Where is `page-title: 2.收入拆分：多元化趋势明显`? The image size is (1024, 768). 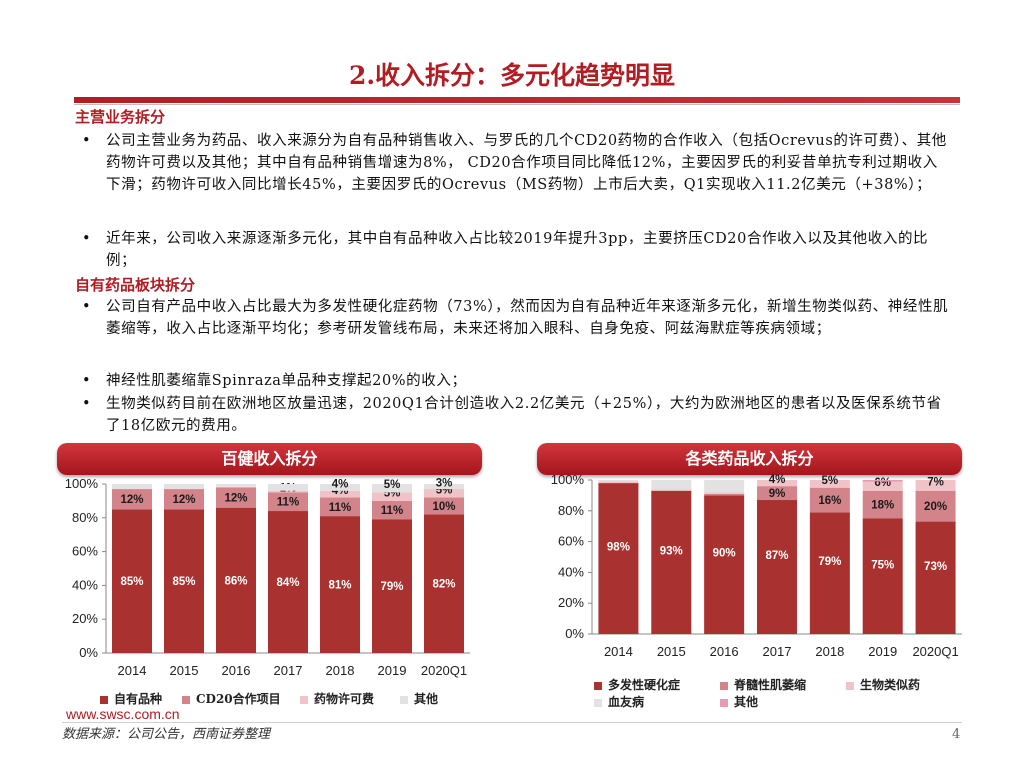 page-title: 2.收入拆分：多元化趋势明显 is located at coordinates (512, 75).